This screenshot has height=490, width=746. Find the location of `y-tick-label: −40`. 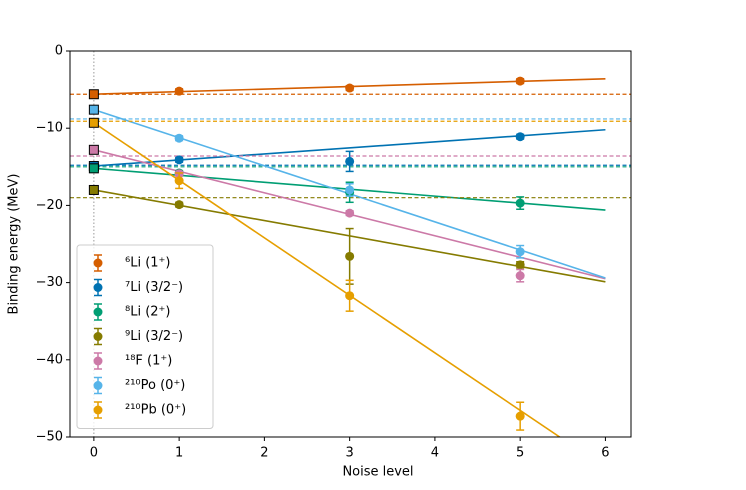

y-tick-label: −40 is located at coordinates (49, 359).